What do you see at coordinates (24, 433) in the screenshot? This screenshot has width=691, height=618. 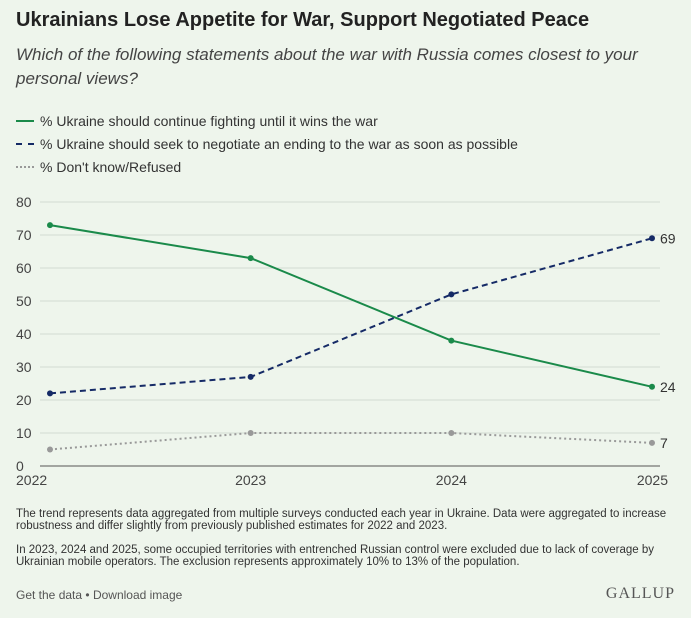 I see `y-tick-label: 10` at bounding box center [24, 433].